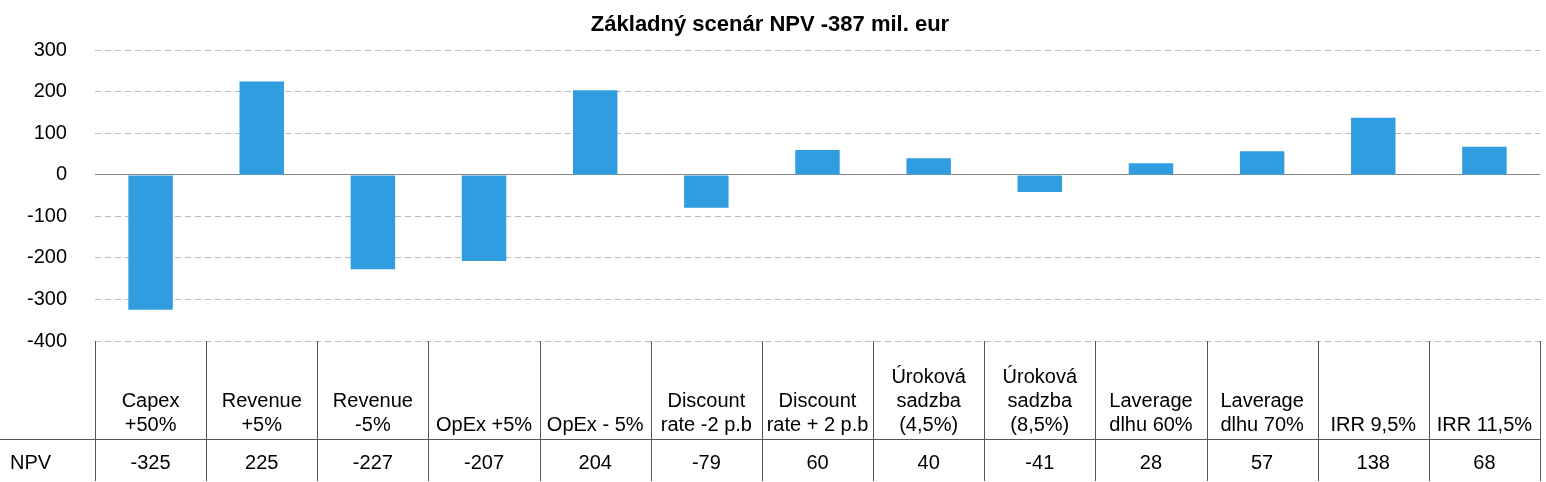 This screenshot has width=1546, height=482. What do you see at coordinates (1151, 412) in the screenshot?
I see `x-tick-label: Laverage dlhu 60%` at bounding box center [1151, 412].